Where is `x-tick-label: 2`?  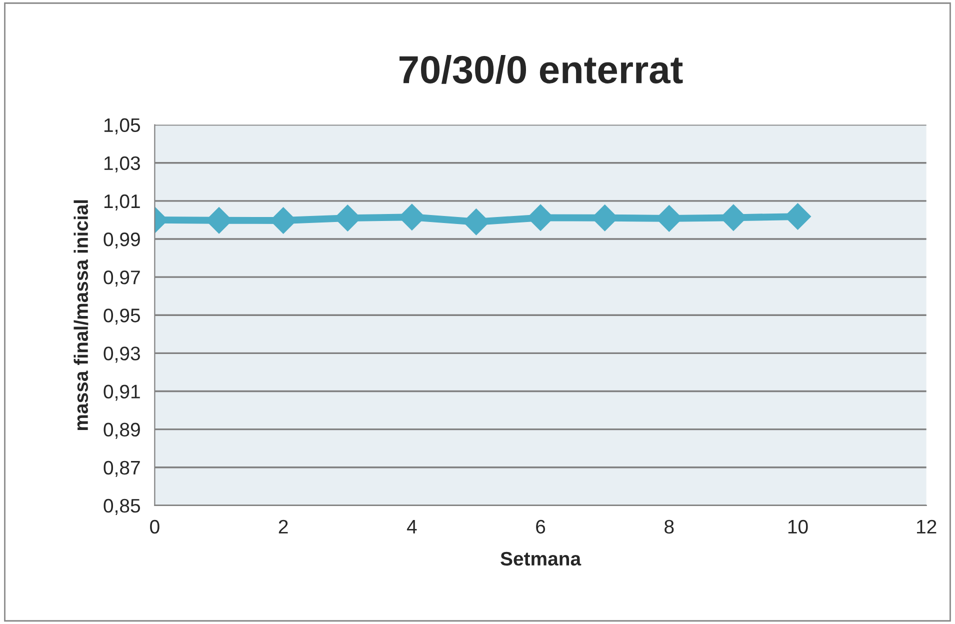
x-tick-label: 2 is located at coordinates (283, 527).